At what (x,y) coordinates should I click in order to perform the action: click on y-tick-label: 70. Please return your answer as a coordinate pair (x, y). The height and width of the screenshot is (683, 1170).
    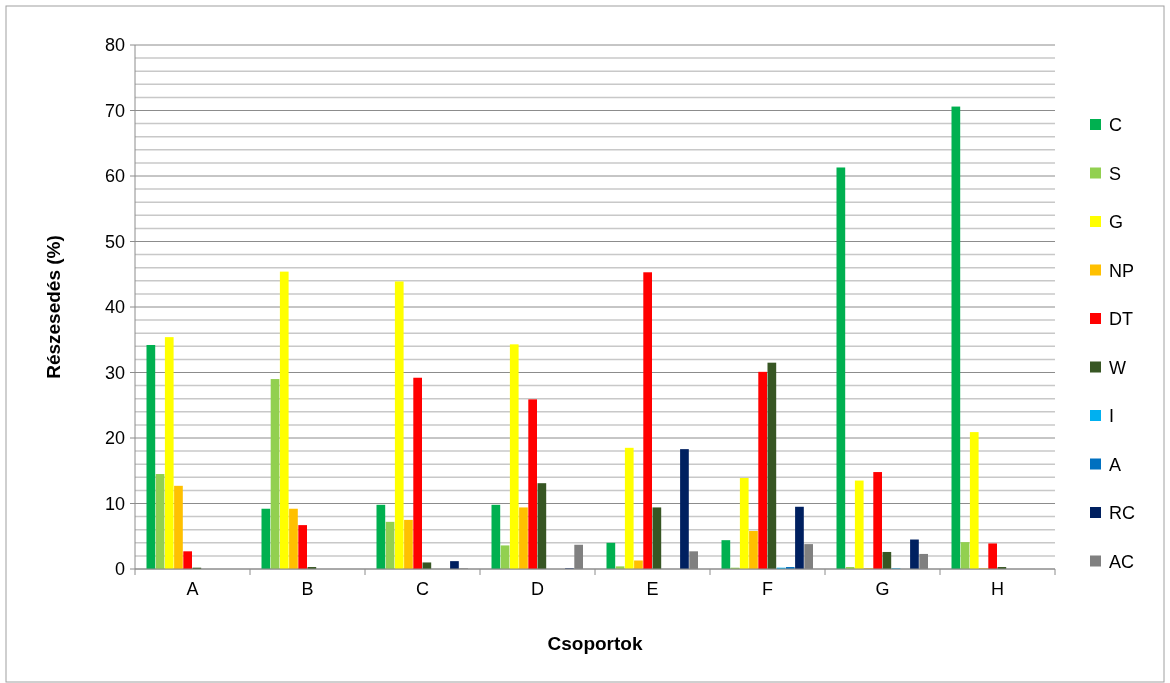
    Looking at the image, I should click on (114, 110).